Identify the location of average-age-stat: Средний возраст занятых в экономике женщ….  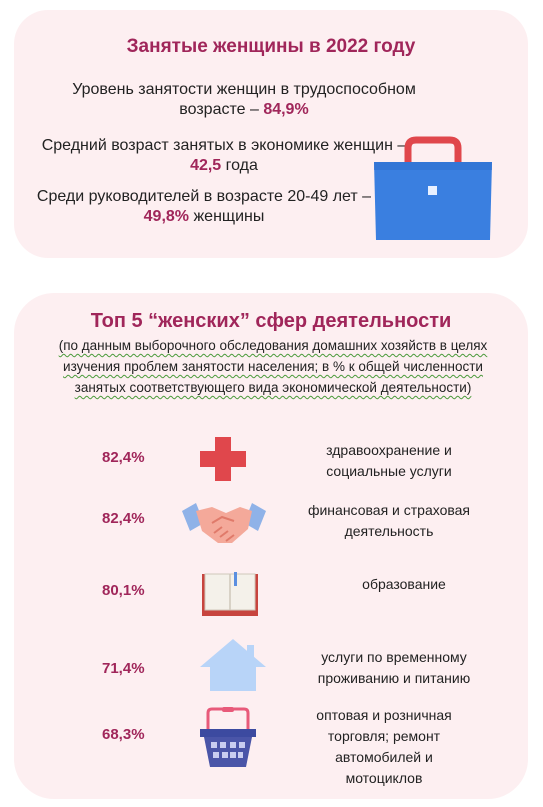
(224, 156).